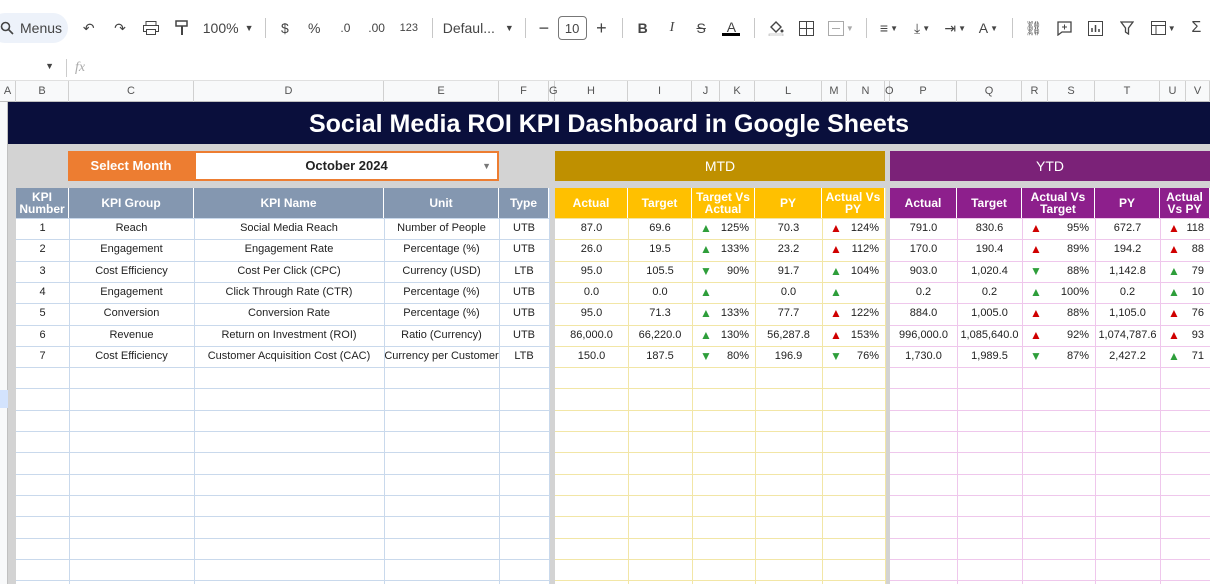 This screenshot has height=584, width=1210. What do you see at coordinates (731, 28) in the screenshot?
I see `text-color-icon: A` at bounding box center [731, 28].